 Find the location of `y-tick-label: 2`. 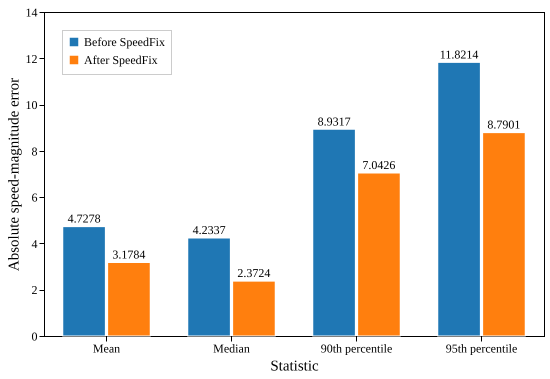

y-tick-label: 2 is located at coordinates (35, 290).